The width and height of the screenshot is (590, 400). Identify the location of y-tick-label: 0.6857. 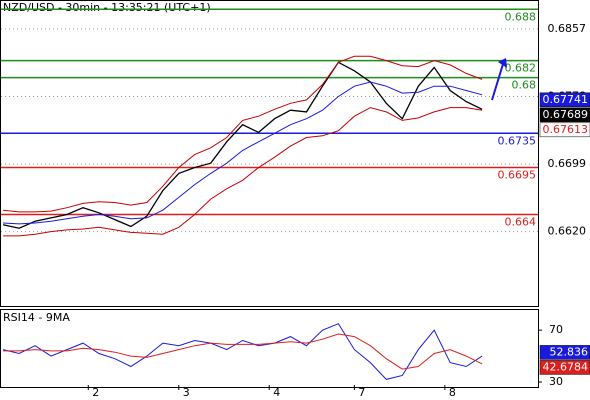
(567, 28).